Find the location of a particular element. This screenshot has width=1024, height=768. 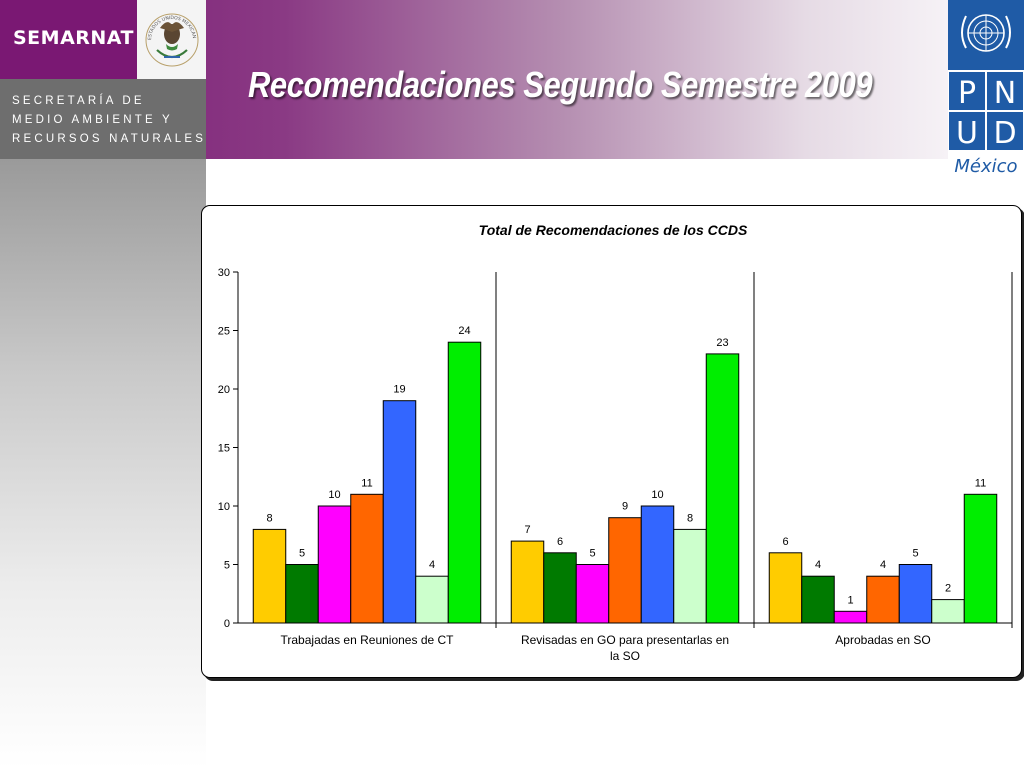

un-emblem-icon is located at coordinates (986, 33).